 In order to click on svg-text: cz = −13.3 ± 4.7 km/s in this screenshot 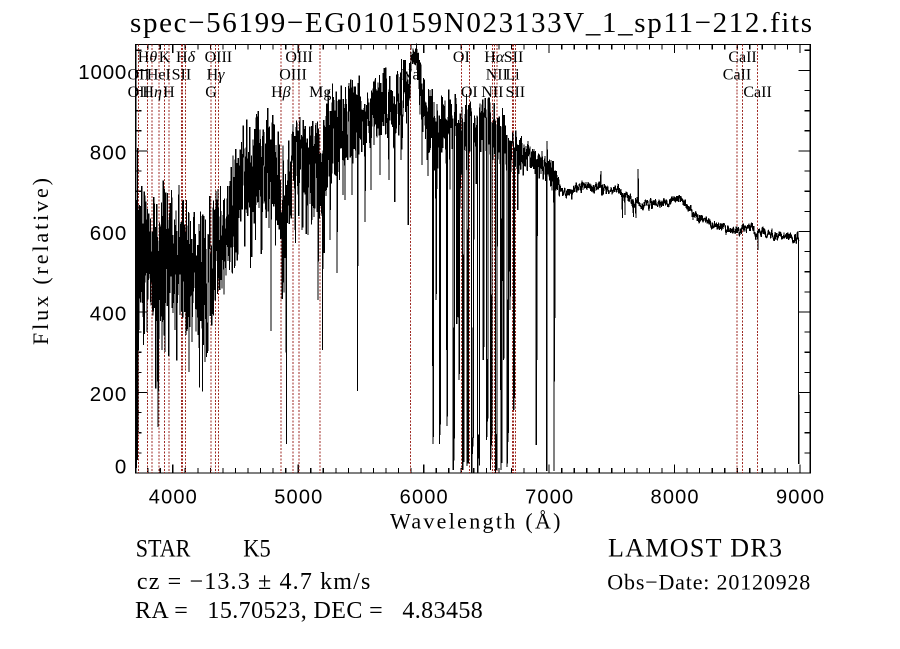, I will do `click(253, 582)`.